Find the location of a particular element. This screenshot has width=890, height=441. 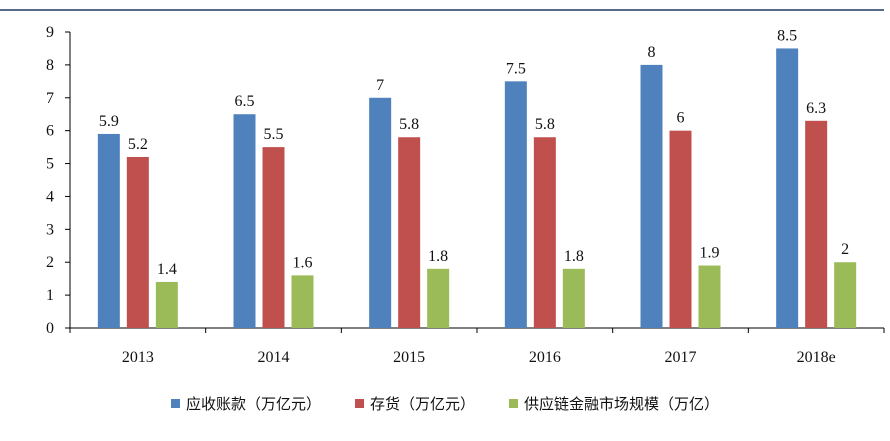

data-label: 1.9 is located at coordinates (710, 253).